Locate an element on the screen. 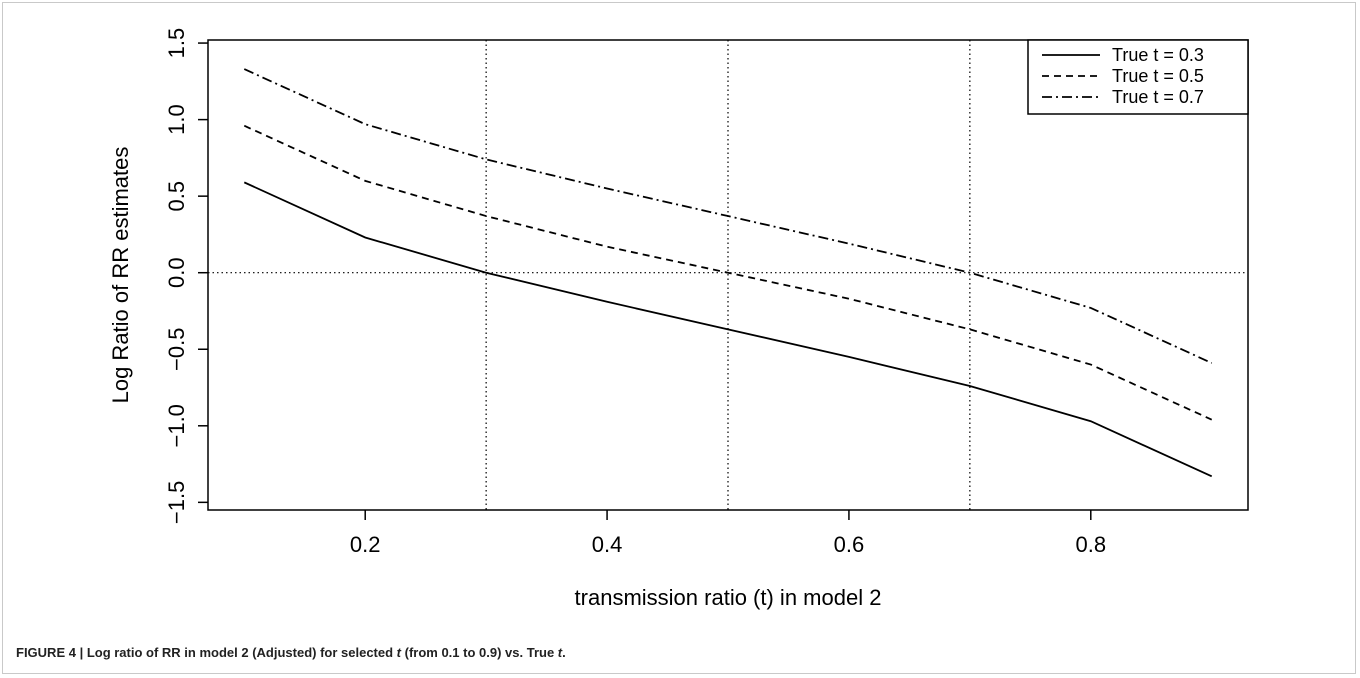 The height and width of the screenshot is (678, 1360). legend-label-3: True t = 0.7 is located at coordinates (1158, 97).